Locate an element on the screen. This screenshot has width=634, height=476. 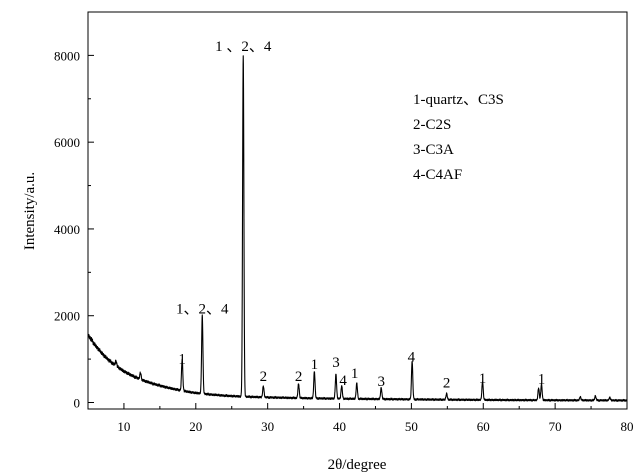
legend-item-2: 2-C2S is located at coordinates (432, 125).